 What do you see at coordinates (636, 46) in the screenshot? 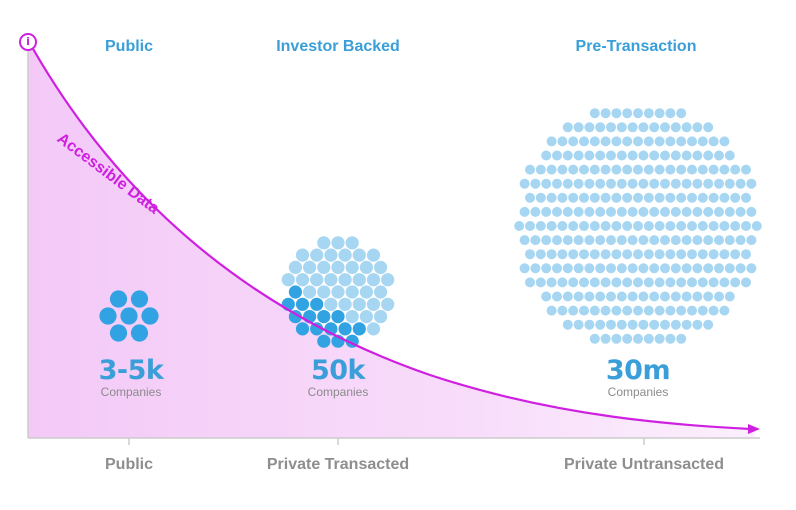
I see `segment-title-pre-transaction: Pre-Transaction` at bounding box center [636, 46].